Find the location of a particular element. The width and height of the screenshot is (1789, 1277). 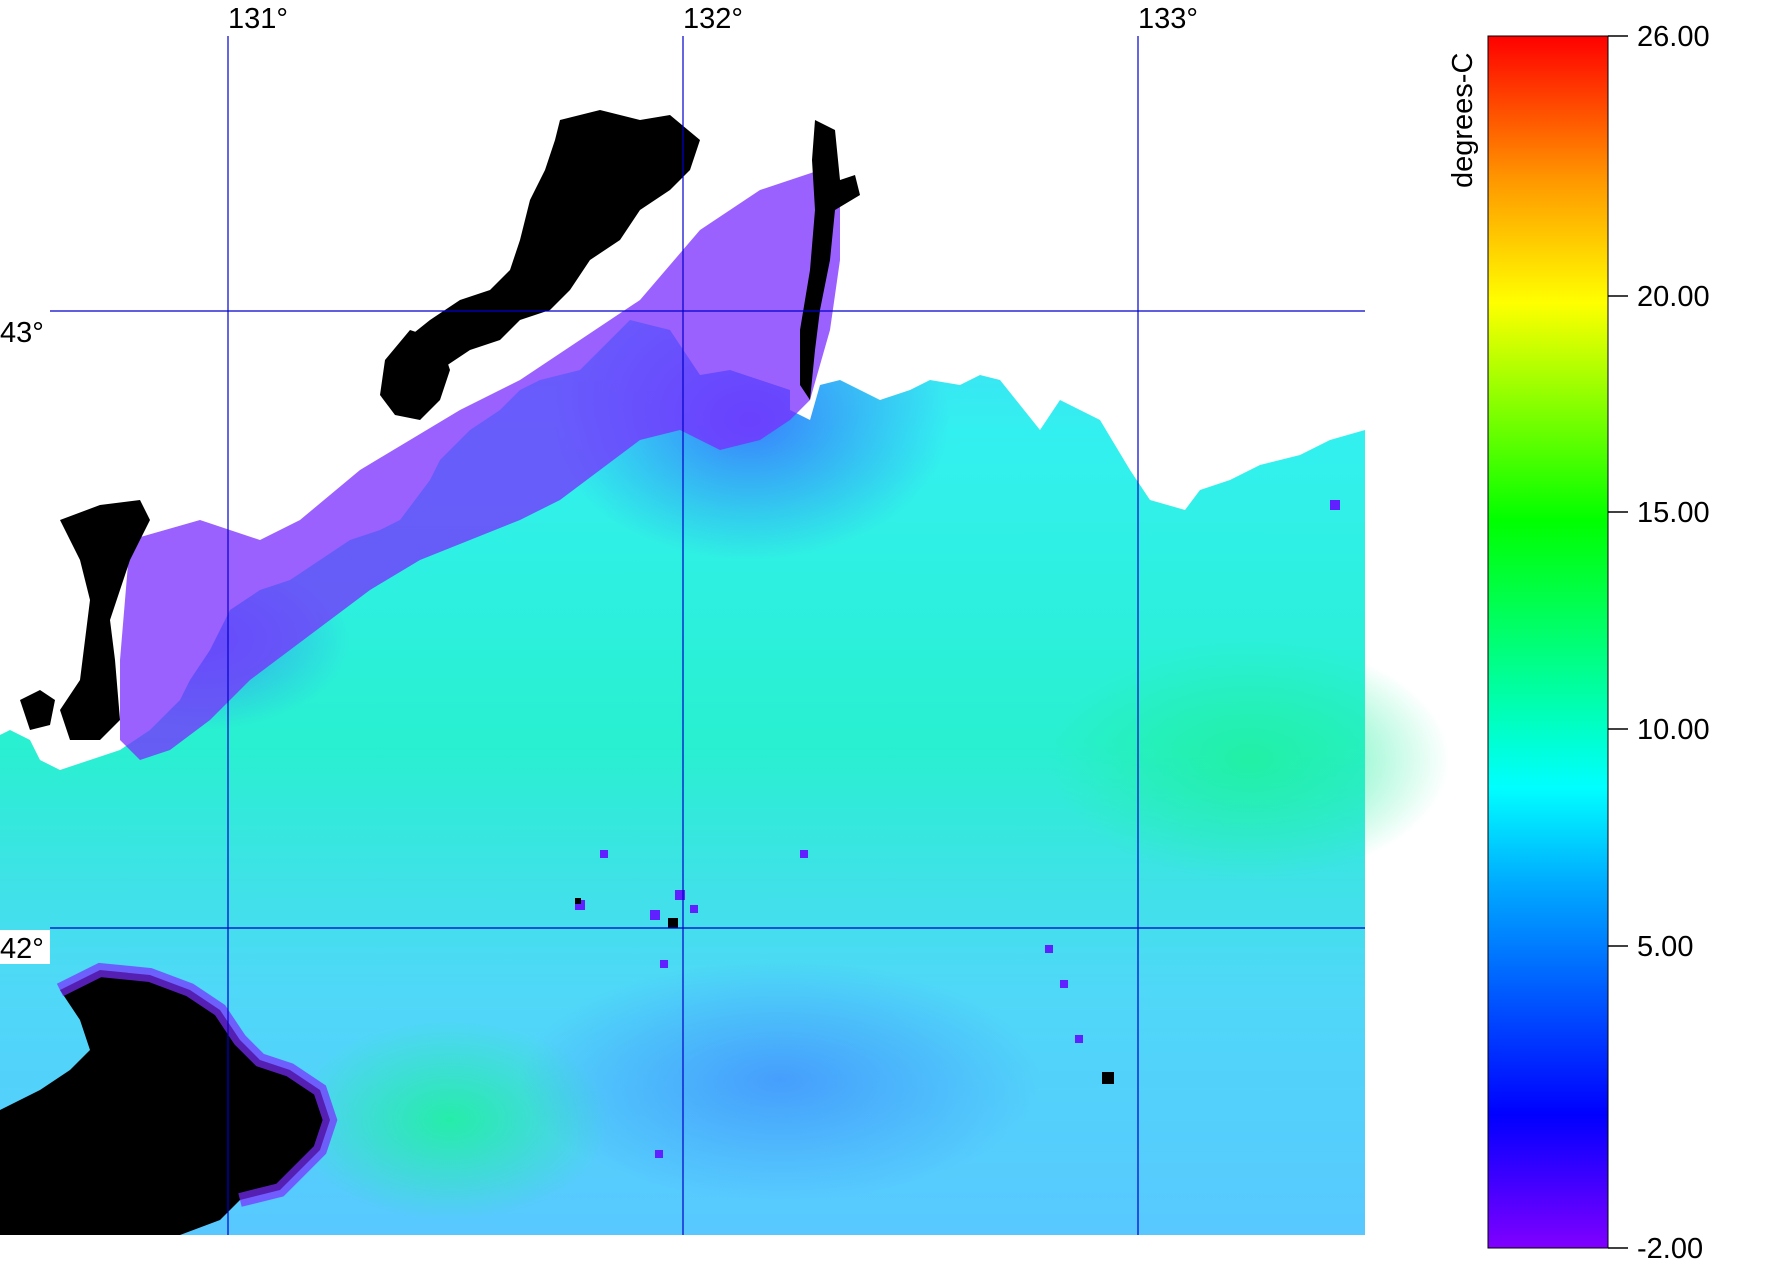

longitude-labels: 131° 132° 133° is located at coordinates (713, 19).